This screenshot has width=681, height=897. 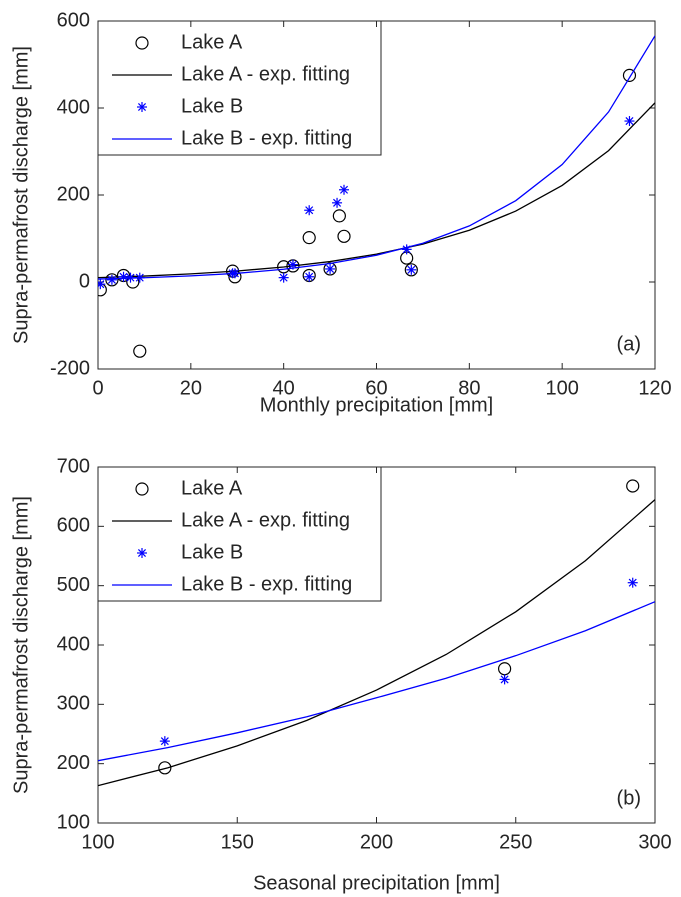 I want to click on y-tick-label: 700, so click(x=73, y=466).